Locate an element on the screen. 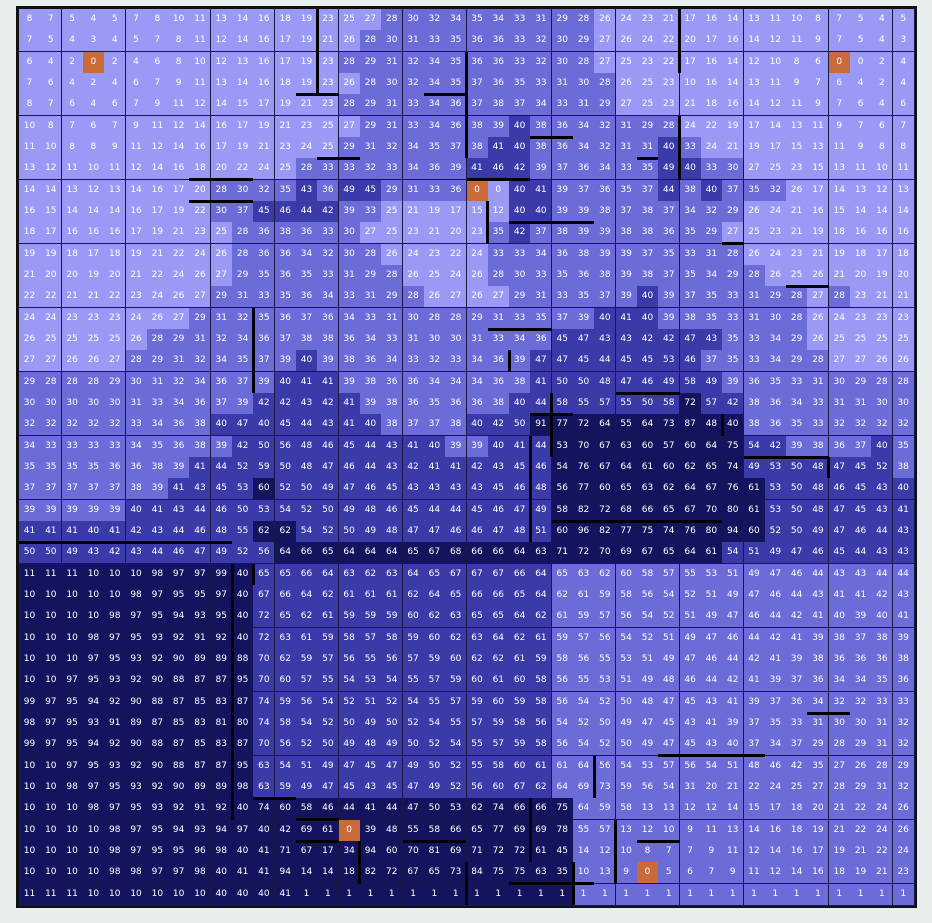 The height and width of the screenshot is (923, 932). grid-cell: 72 is located at coordinates (264, 617).